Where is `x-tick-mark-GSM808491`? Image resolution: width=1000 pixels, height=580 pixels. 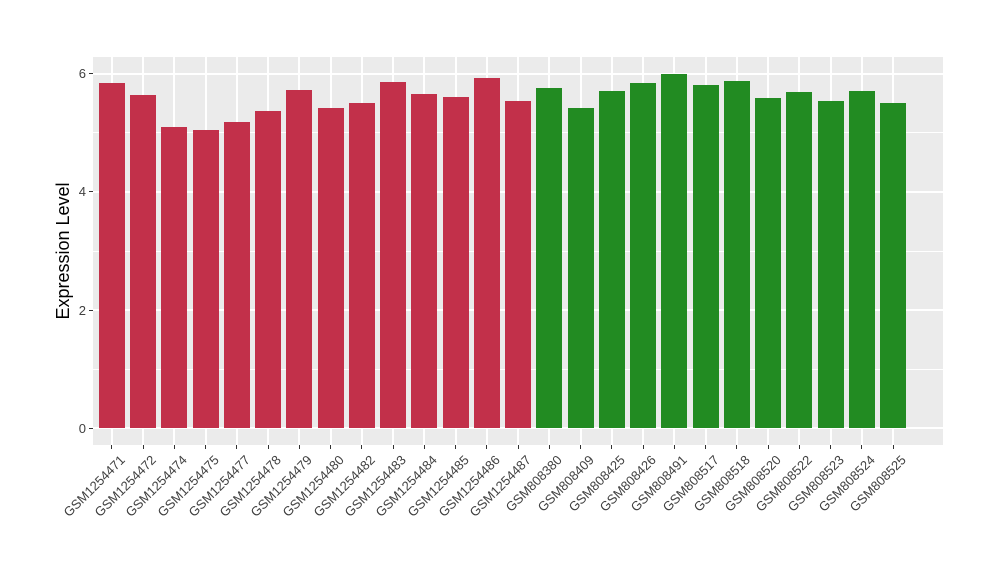 x-tick-mark-GSM808491 is located at coordinates (674, 447).